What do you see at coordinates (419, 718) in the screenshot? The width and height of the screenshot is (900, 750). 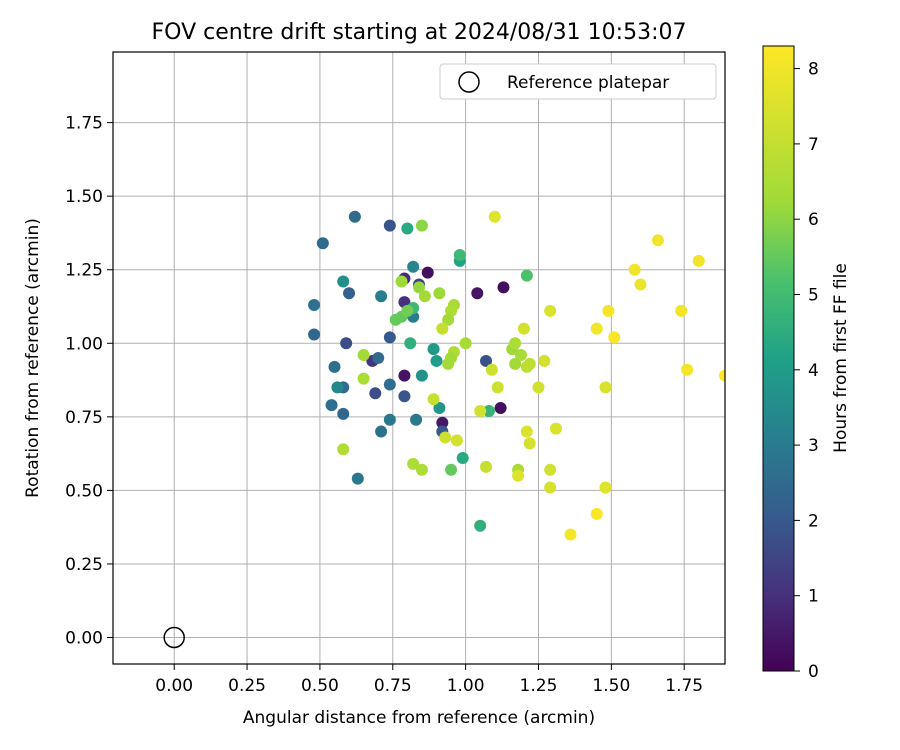 I see `x-axis-label: Angular distance from reference (arcmin)` at bounding box center [419, 718].